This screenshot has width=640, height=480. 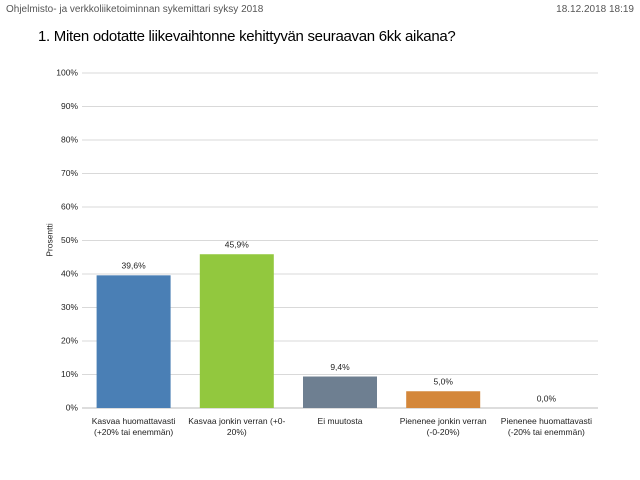 I want to click on value-label: 39,6%, so click(x=134, y=266).